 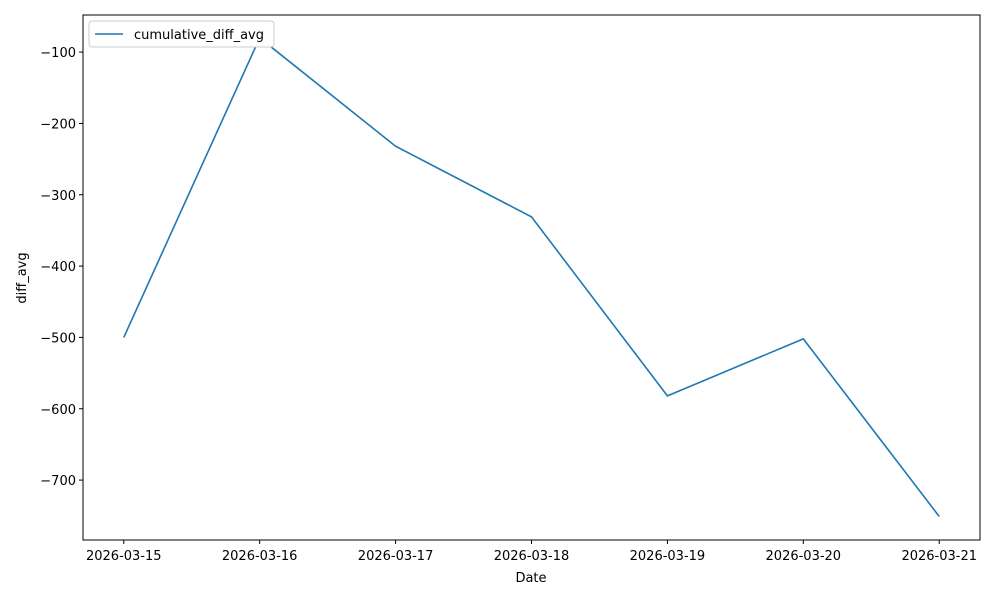 I want to click on y-tick-label: −300, so click(x=58, y=196).